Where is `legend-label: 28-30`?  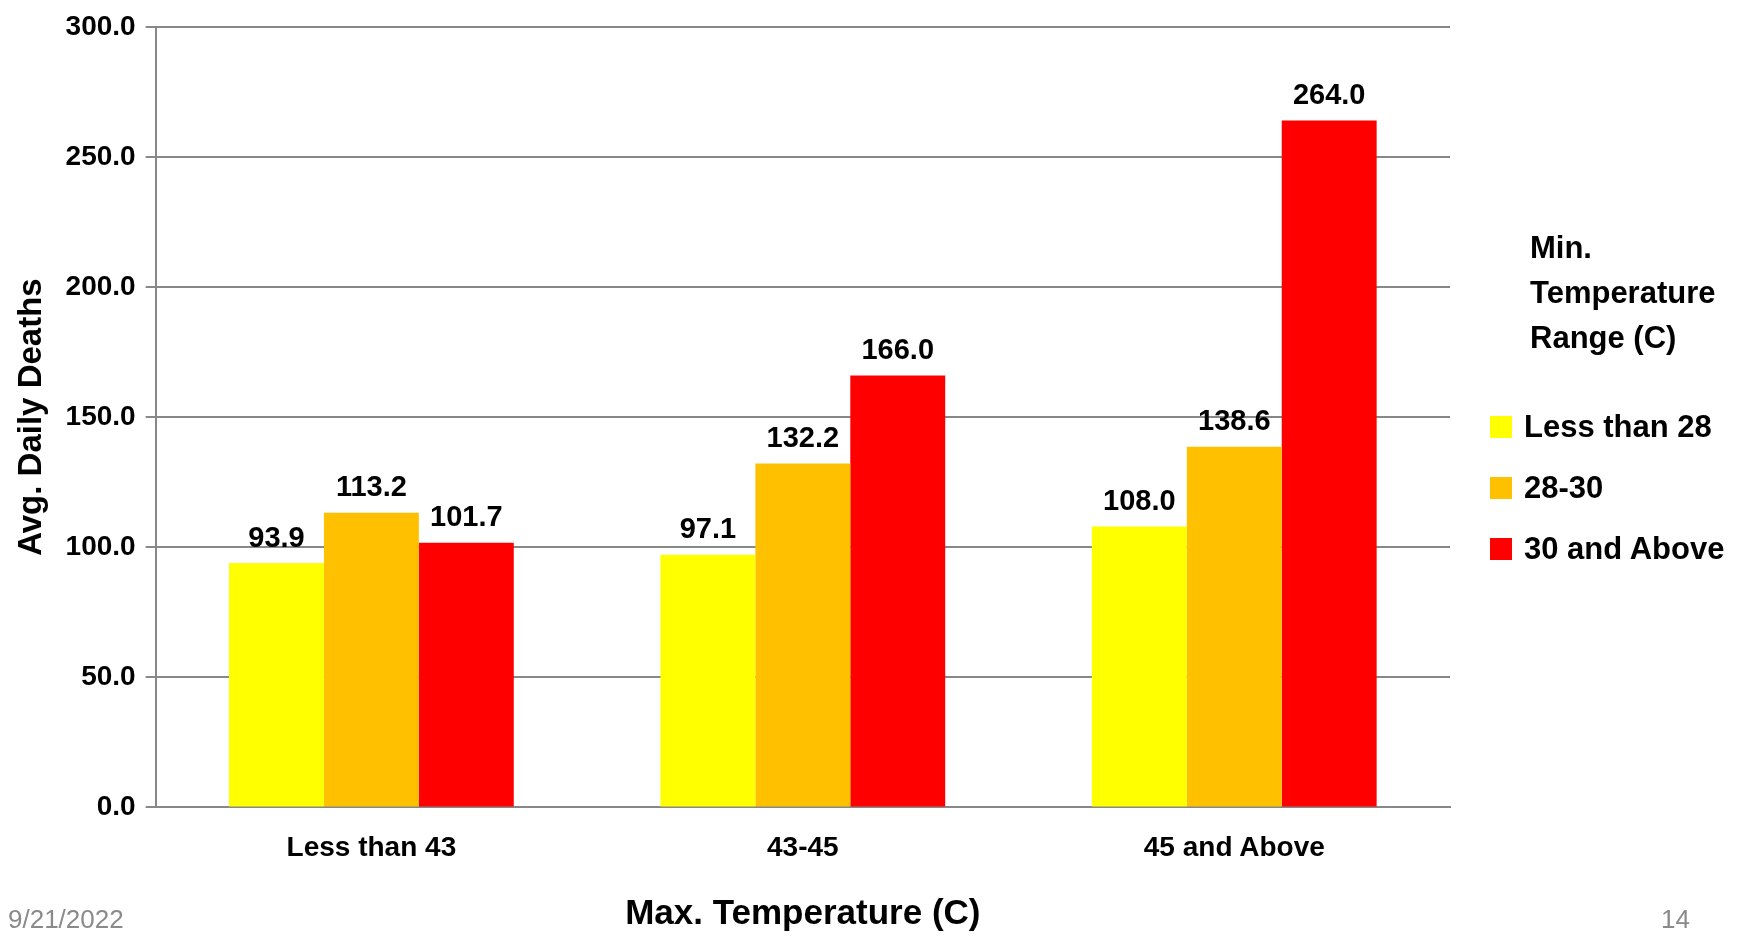
legend-label: 28-30 is located at coordinates (1564, 488).